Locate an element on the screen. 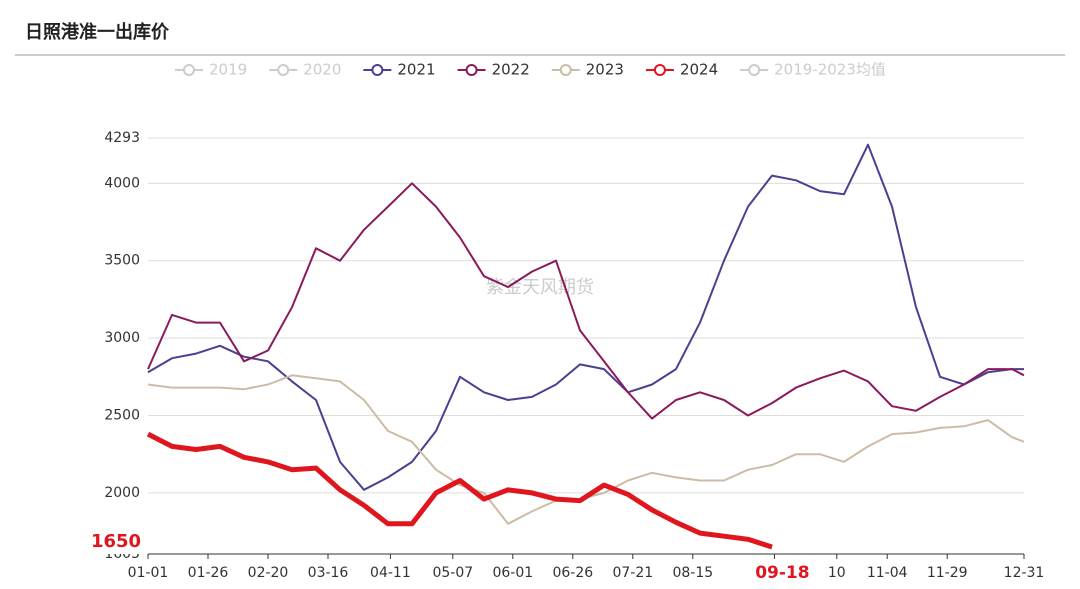  chart-title: 日照港准一出库价 is located at coordinates (97, 32).